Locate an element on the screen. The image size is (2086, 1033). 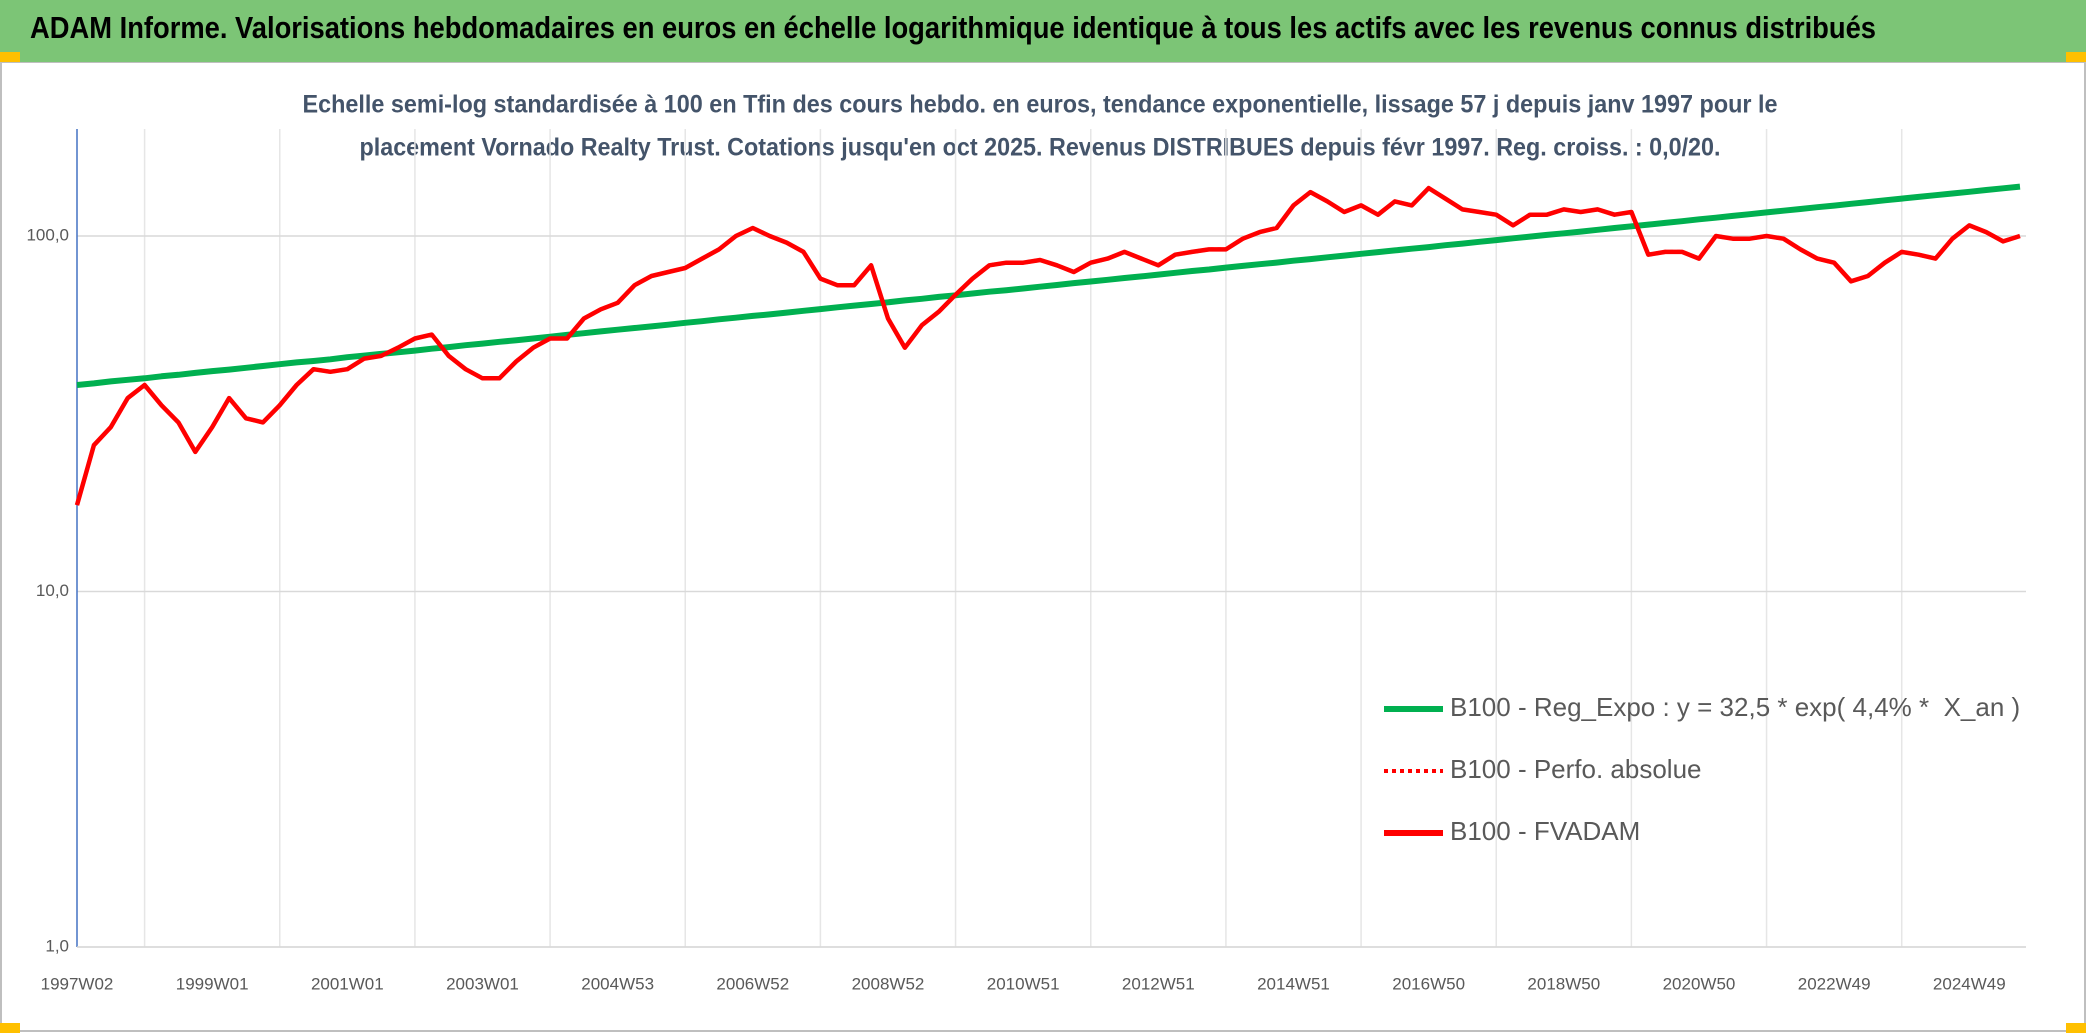
x-tick-label: 2010W51 is located at coordinates (1023, 983).